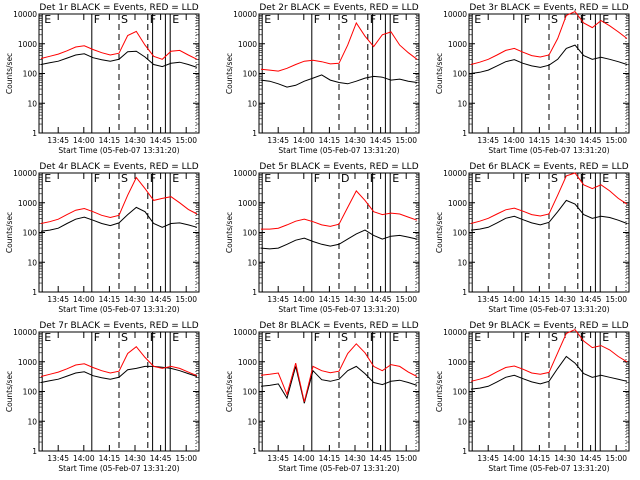  I want to click on chart-title: Det 7r BLACK = Events, RED = LLD, so click(118, 326).